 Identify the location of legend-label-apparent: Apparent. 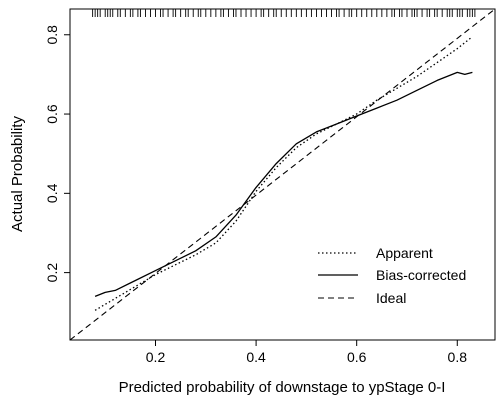
(404, 253).